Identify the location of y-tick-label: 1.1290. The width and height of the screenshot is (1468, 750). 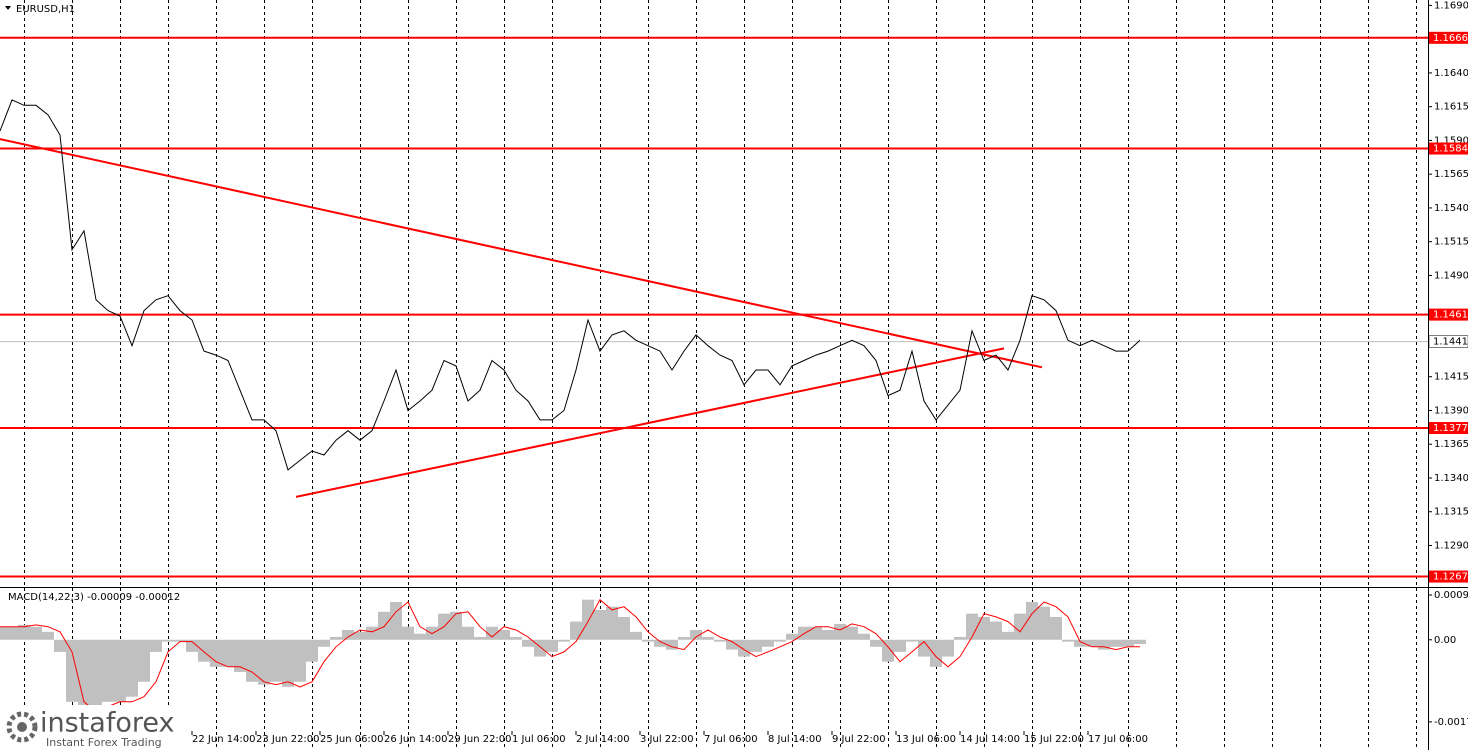
(1451, 545).